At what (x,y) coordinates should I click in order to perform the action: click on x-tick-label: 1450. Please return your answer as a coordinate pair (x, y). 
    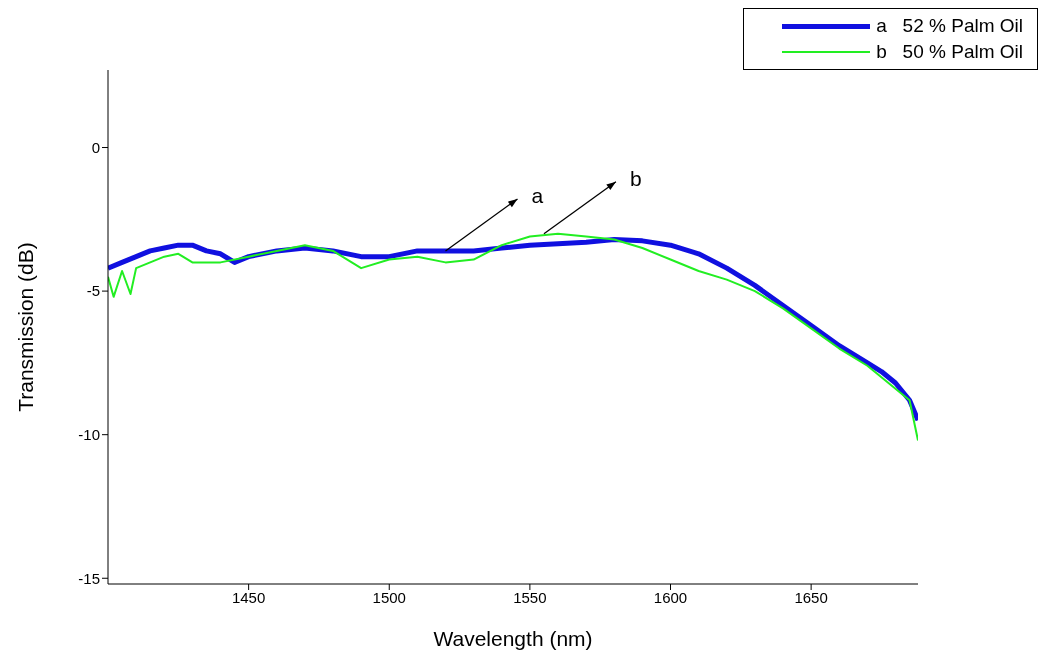
    Looking at the image, I should click on (248, 597).